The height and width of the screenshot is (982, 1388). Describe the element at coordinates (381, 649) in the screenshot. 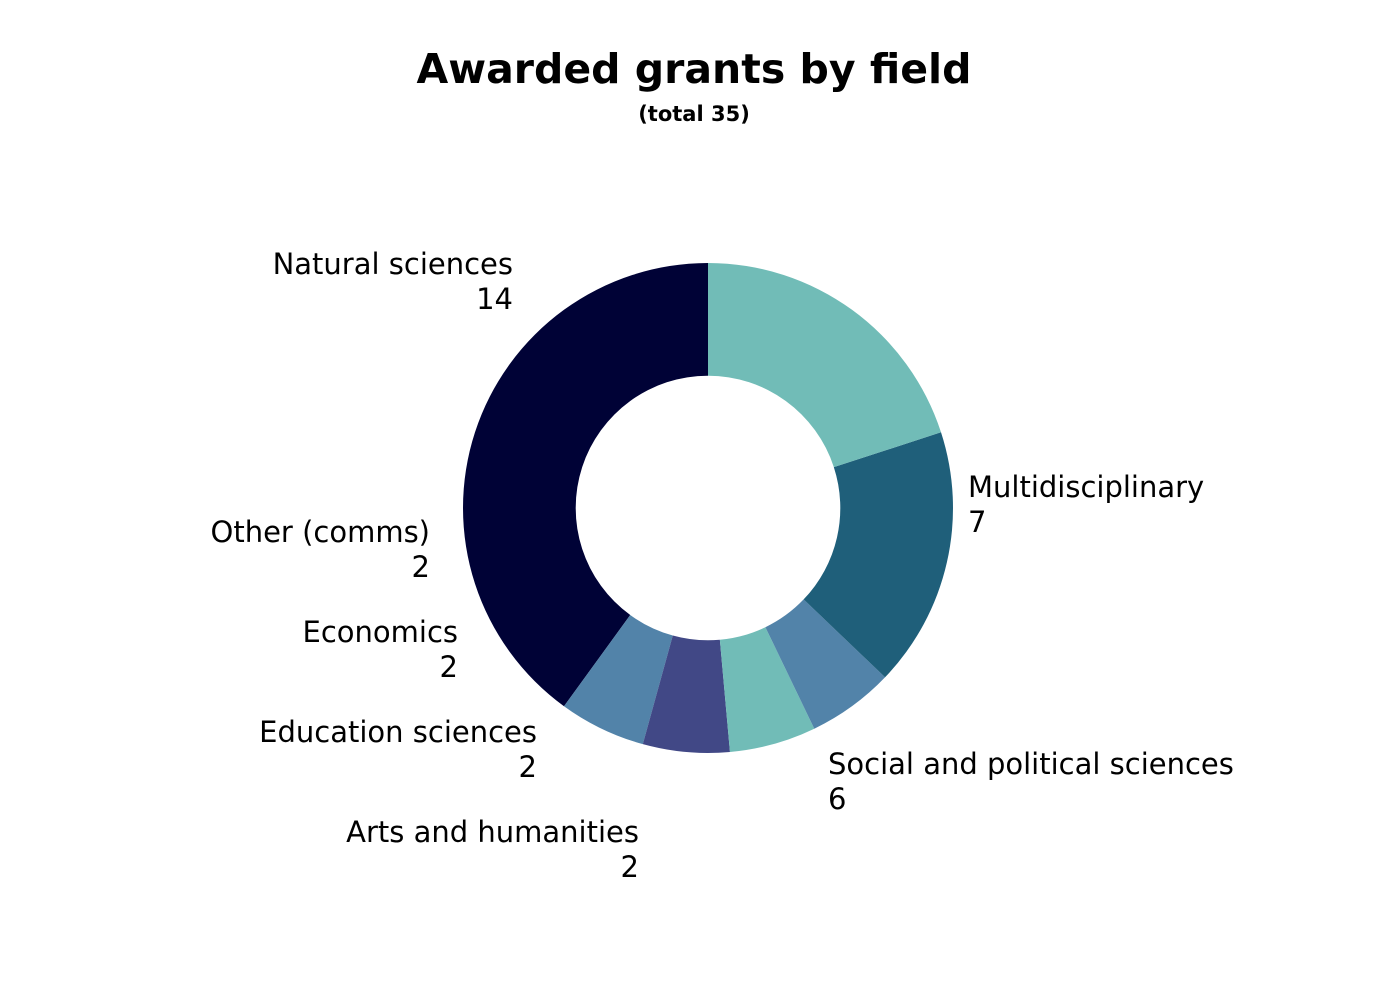

I see `slice-label-economics: Economics 2` at that location.